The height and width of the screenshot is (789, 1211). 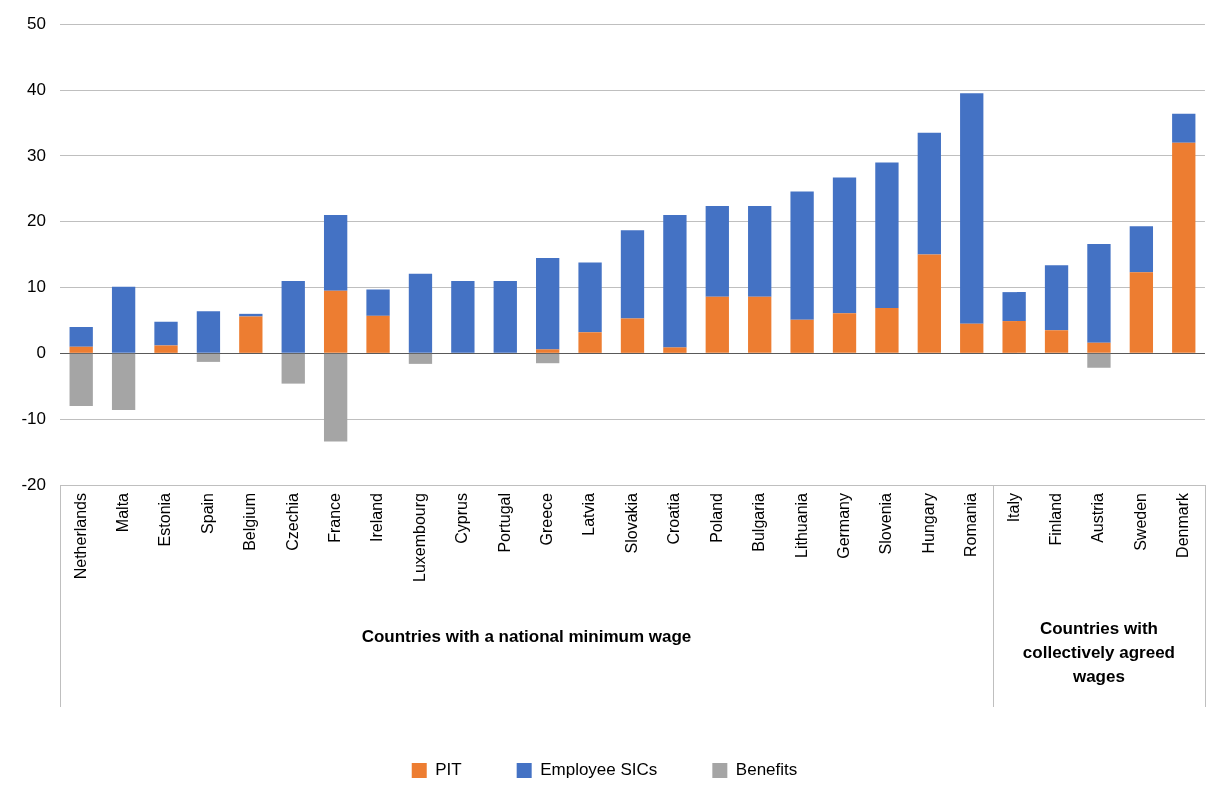 I want to click on y-tick-label: -20, so click(x=33, y=484).